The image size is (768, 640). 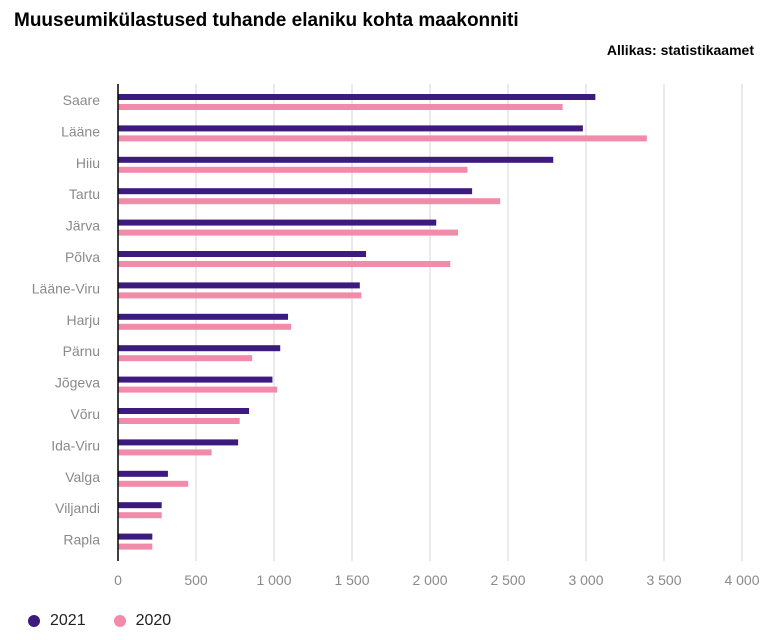 What do you see at coordinates (77, 508) in the screenshot?
I see `category-label: Viljandi` at bounding box center [77, 508].